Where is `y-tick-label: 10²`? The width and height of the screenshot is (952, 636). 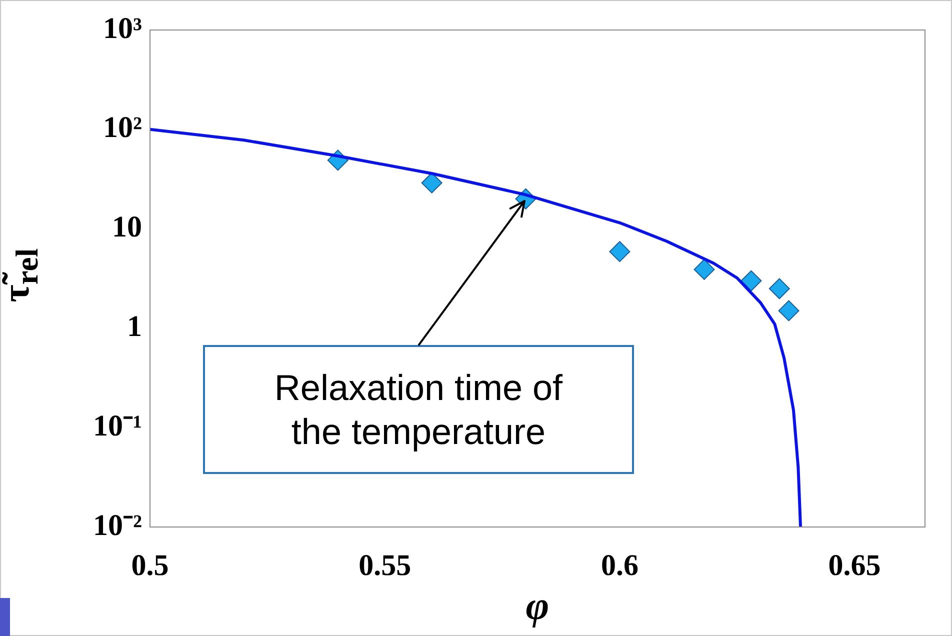
y-tick-label: 10² is located at coordinates (122, 127).